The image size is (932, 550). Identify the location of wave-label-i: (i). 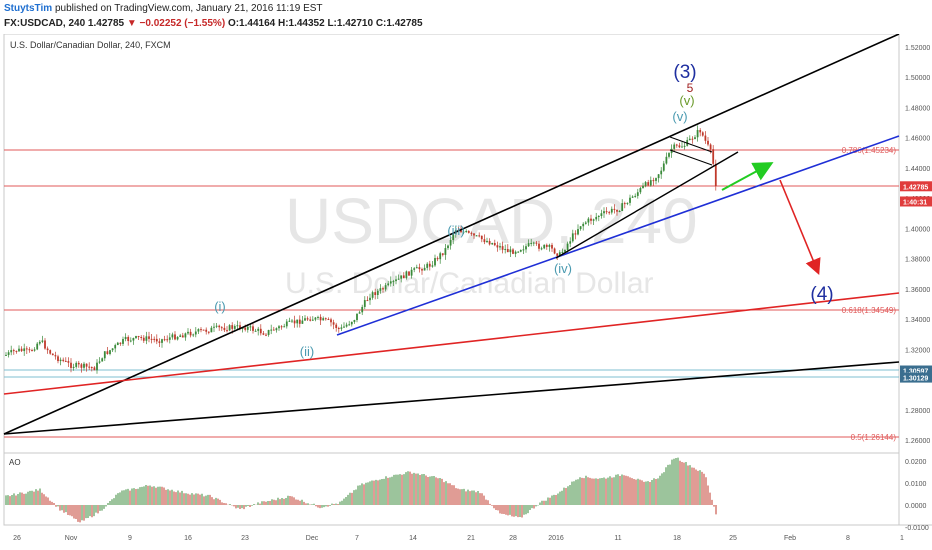
(220, 306).